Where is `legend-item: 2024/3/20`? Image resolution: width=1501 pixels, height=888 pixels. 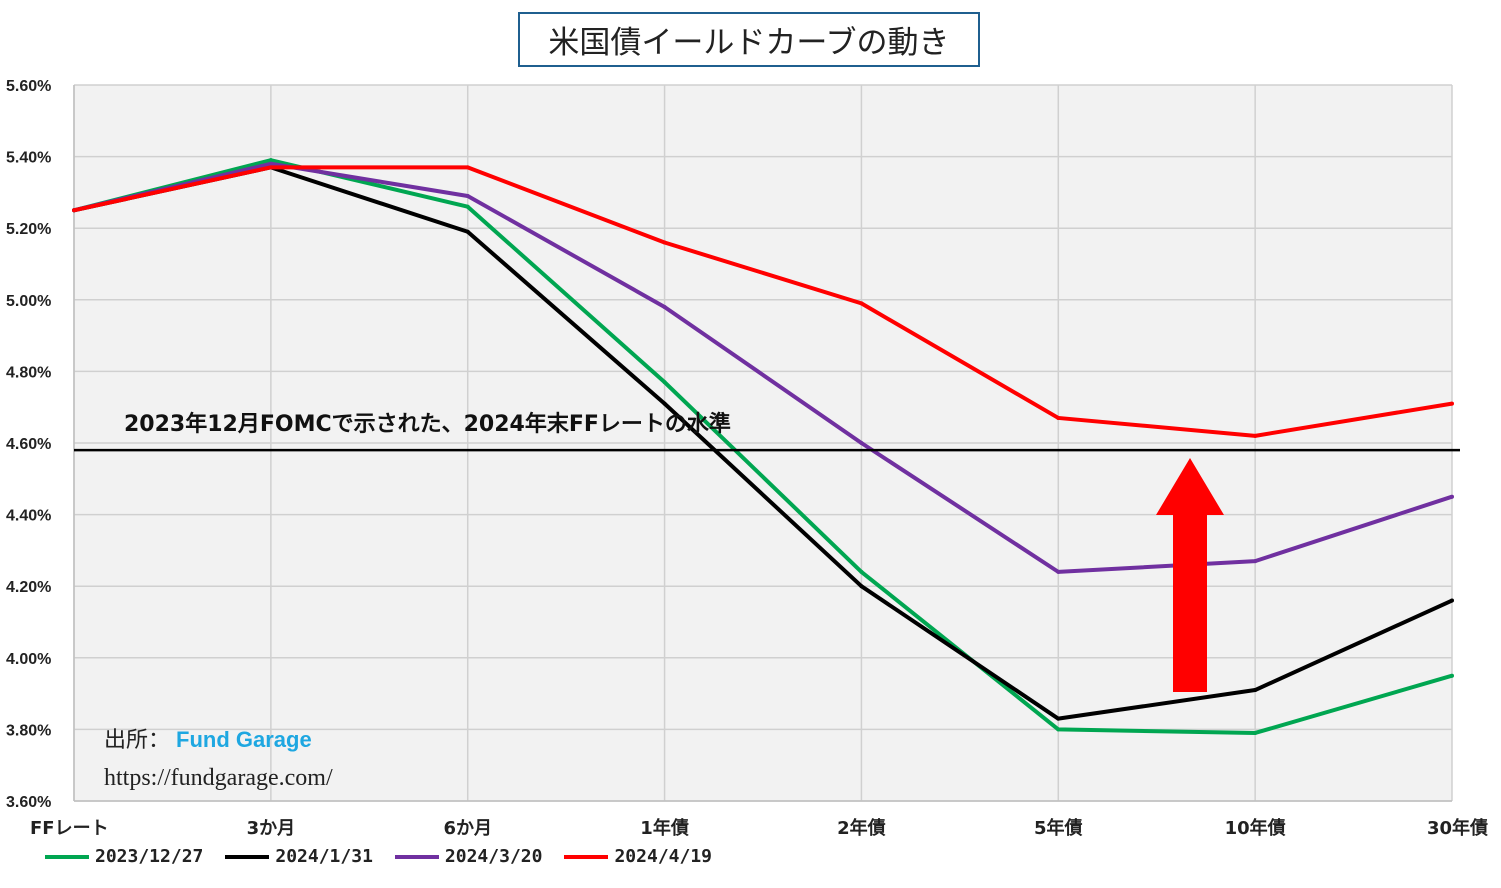 legend-item: 2024/3/20 is located at coordinates (468, 856).